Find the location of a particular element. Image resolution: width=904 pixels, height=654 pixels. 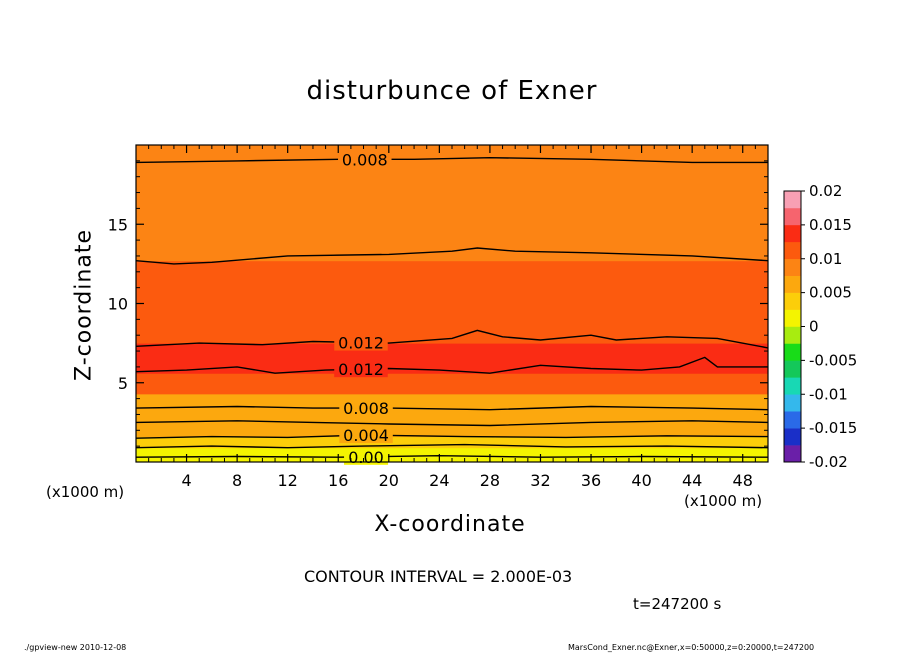

x-tick-label: 20 is located at coordinates (389, 480).